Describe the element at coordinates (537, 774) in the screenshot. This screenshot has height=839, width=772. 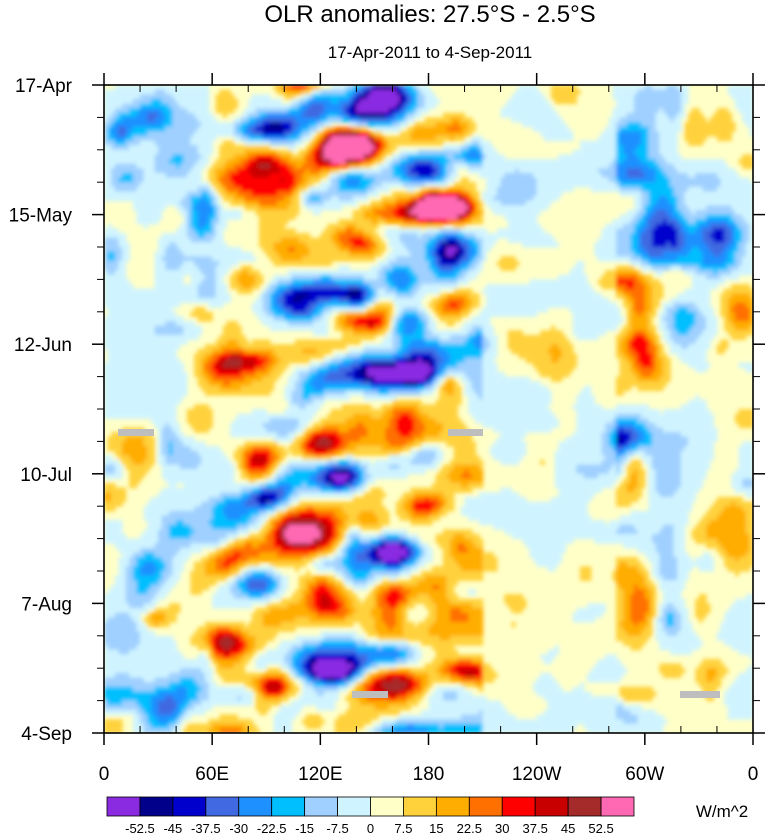
I see `x-tick-label: 120W` at that location.